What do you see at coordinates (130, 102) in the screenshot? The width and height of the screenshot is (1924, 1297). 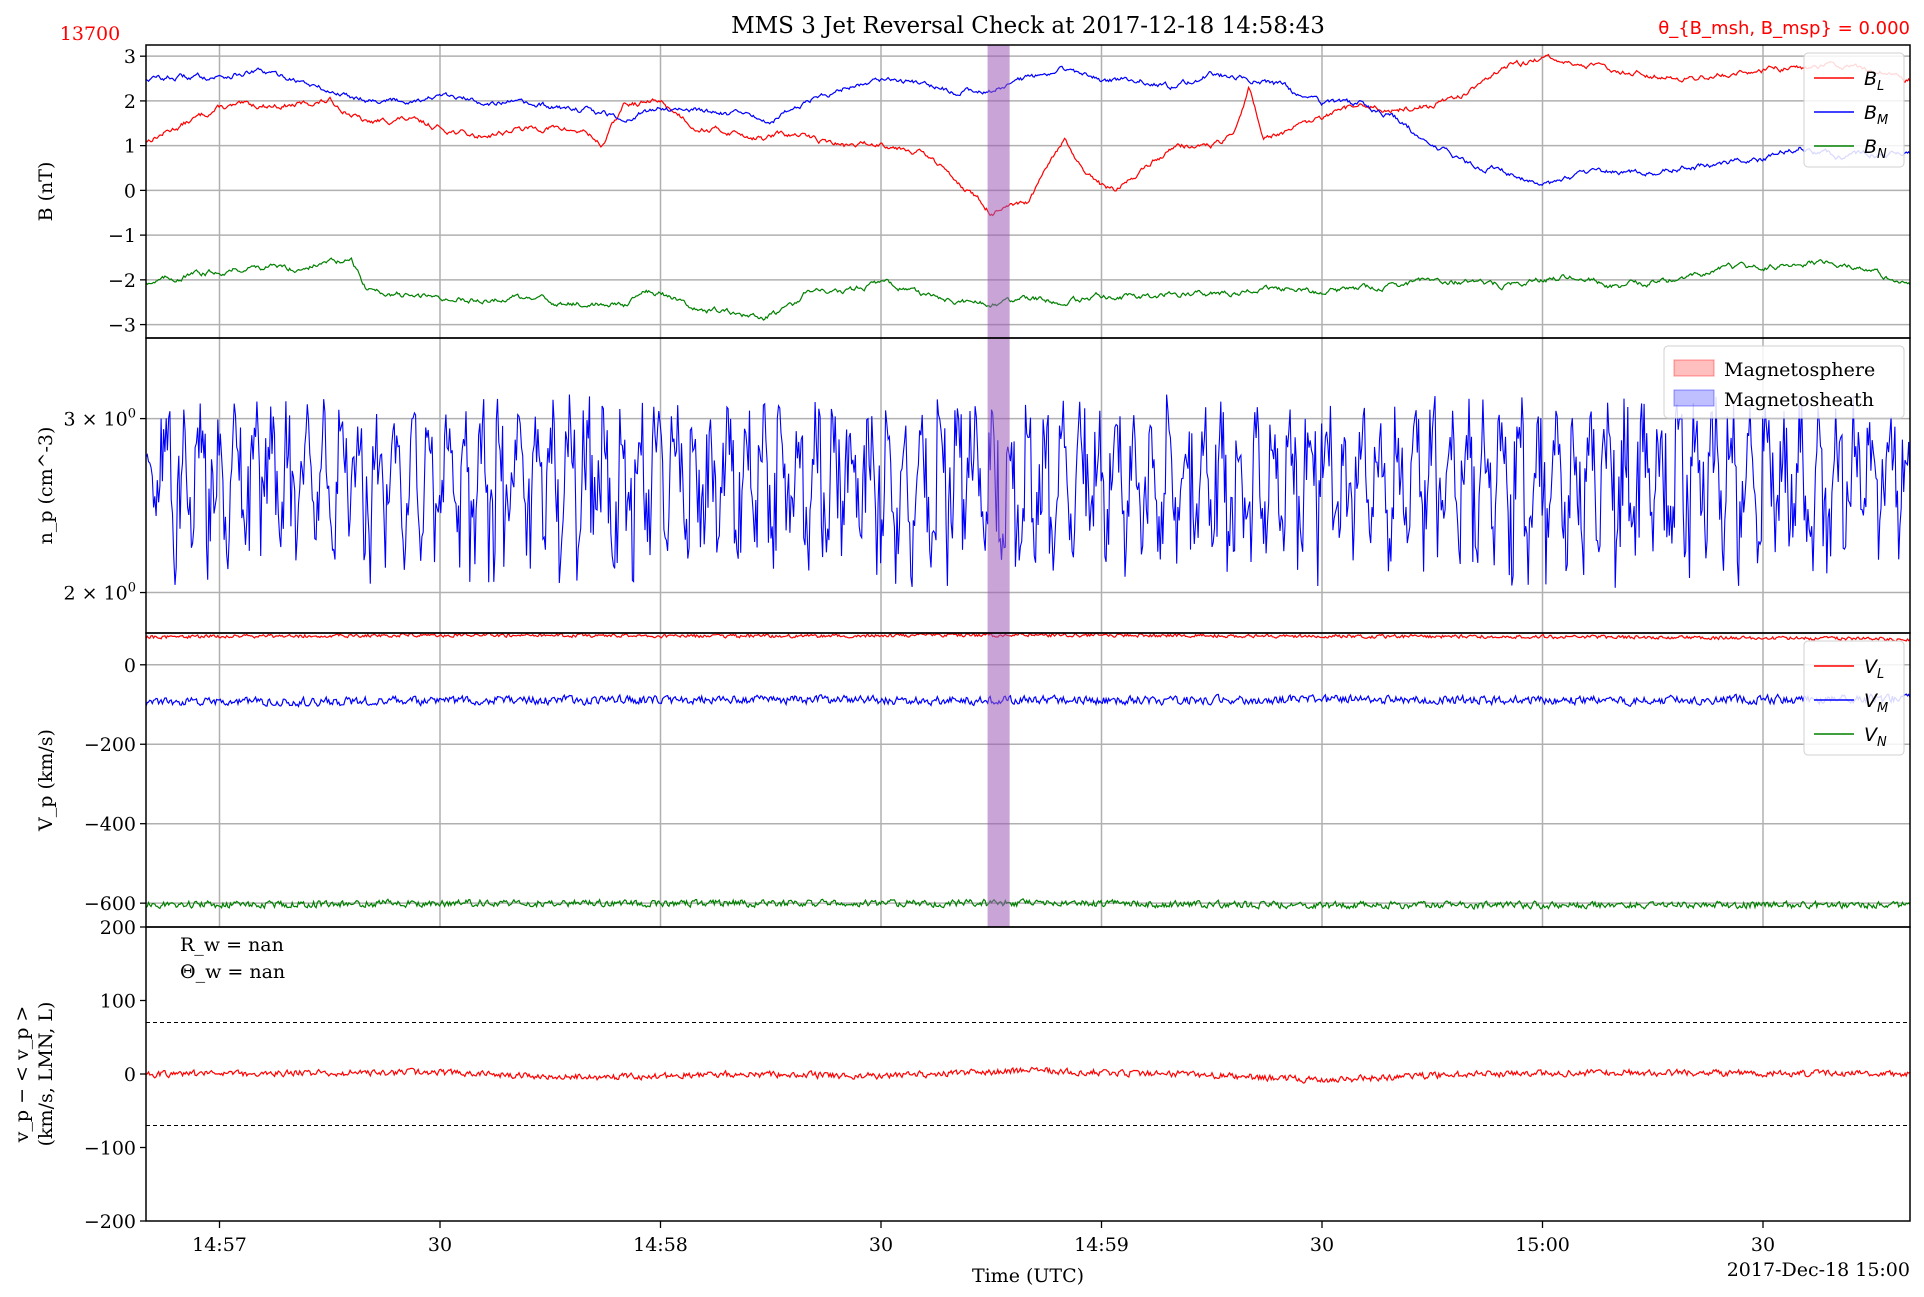 I see `y-tick-label: 2` at bounding box center [130, 102].